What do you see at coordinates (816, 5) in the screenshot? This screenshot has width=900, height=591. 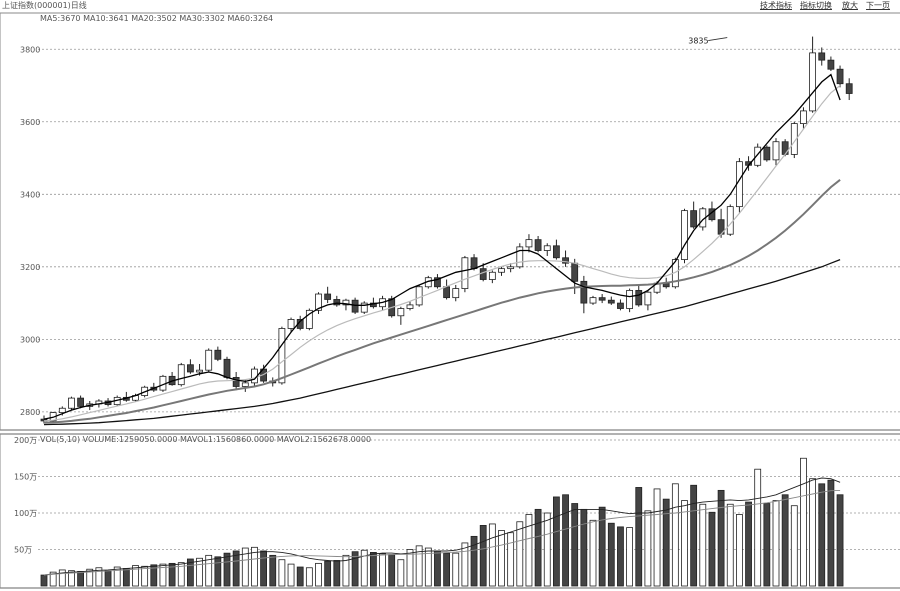 I see `toolbar-switch-button: 指标切换` at bounding box center [816, 5].